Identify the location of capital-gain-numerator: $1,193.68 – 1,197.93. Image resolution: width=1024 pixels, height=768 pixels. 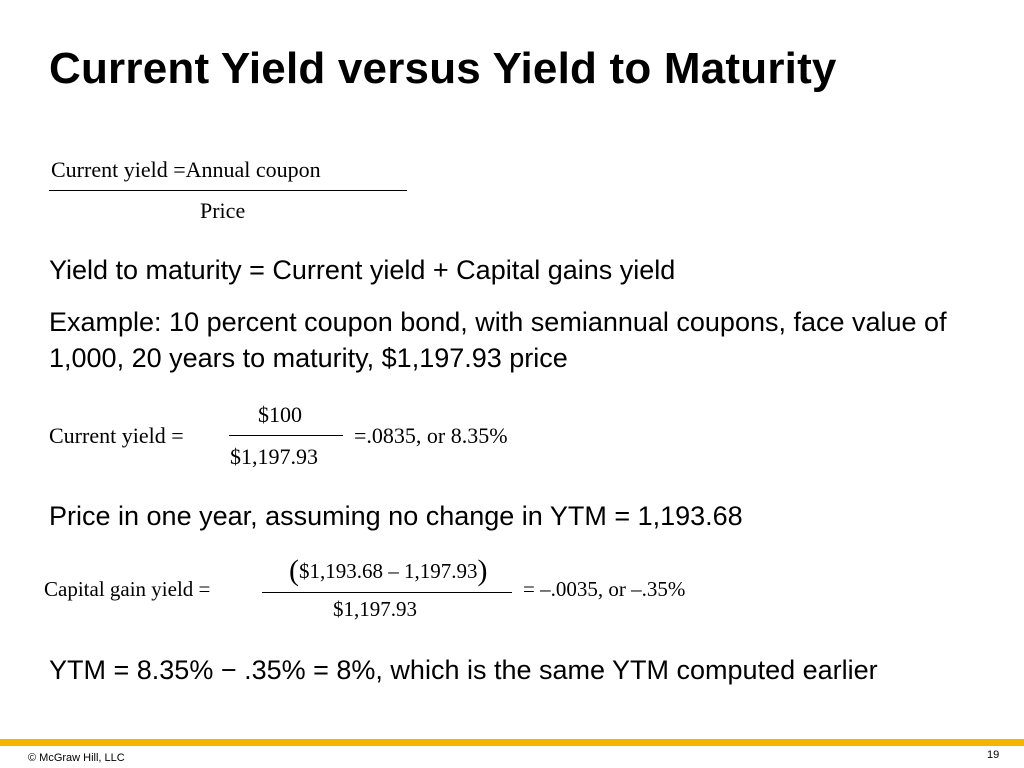
(388, 571).